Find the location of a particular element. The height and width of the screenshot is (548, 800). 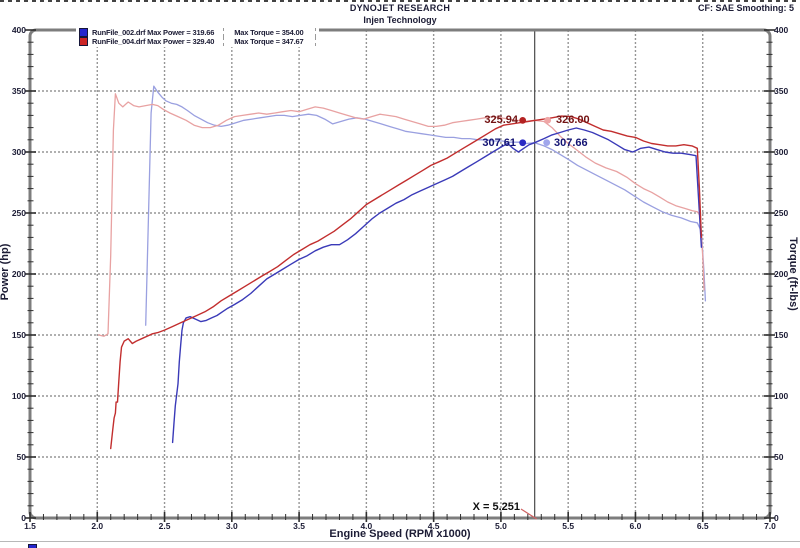

y-left-tick-label: 300 is located at coordinates (19, 152).